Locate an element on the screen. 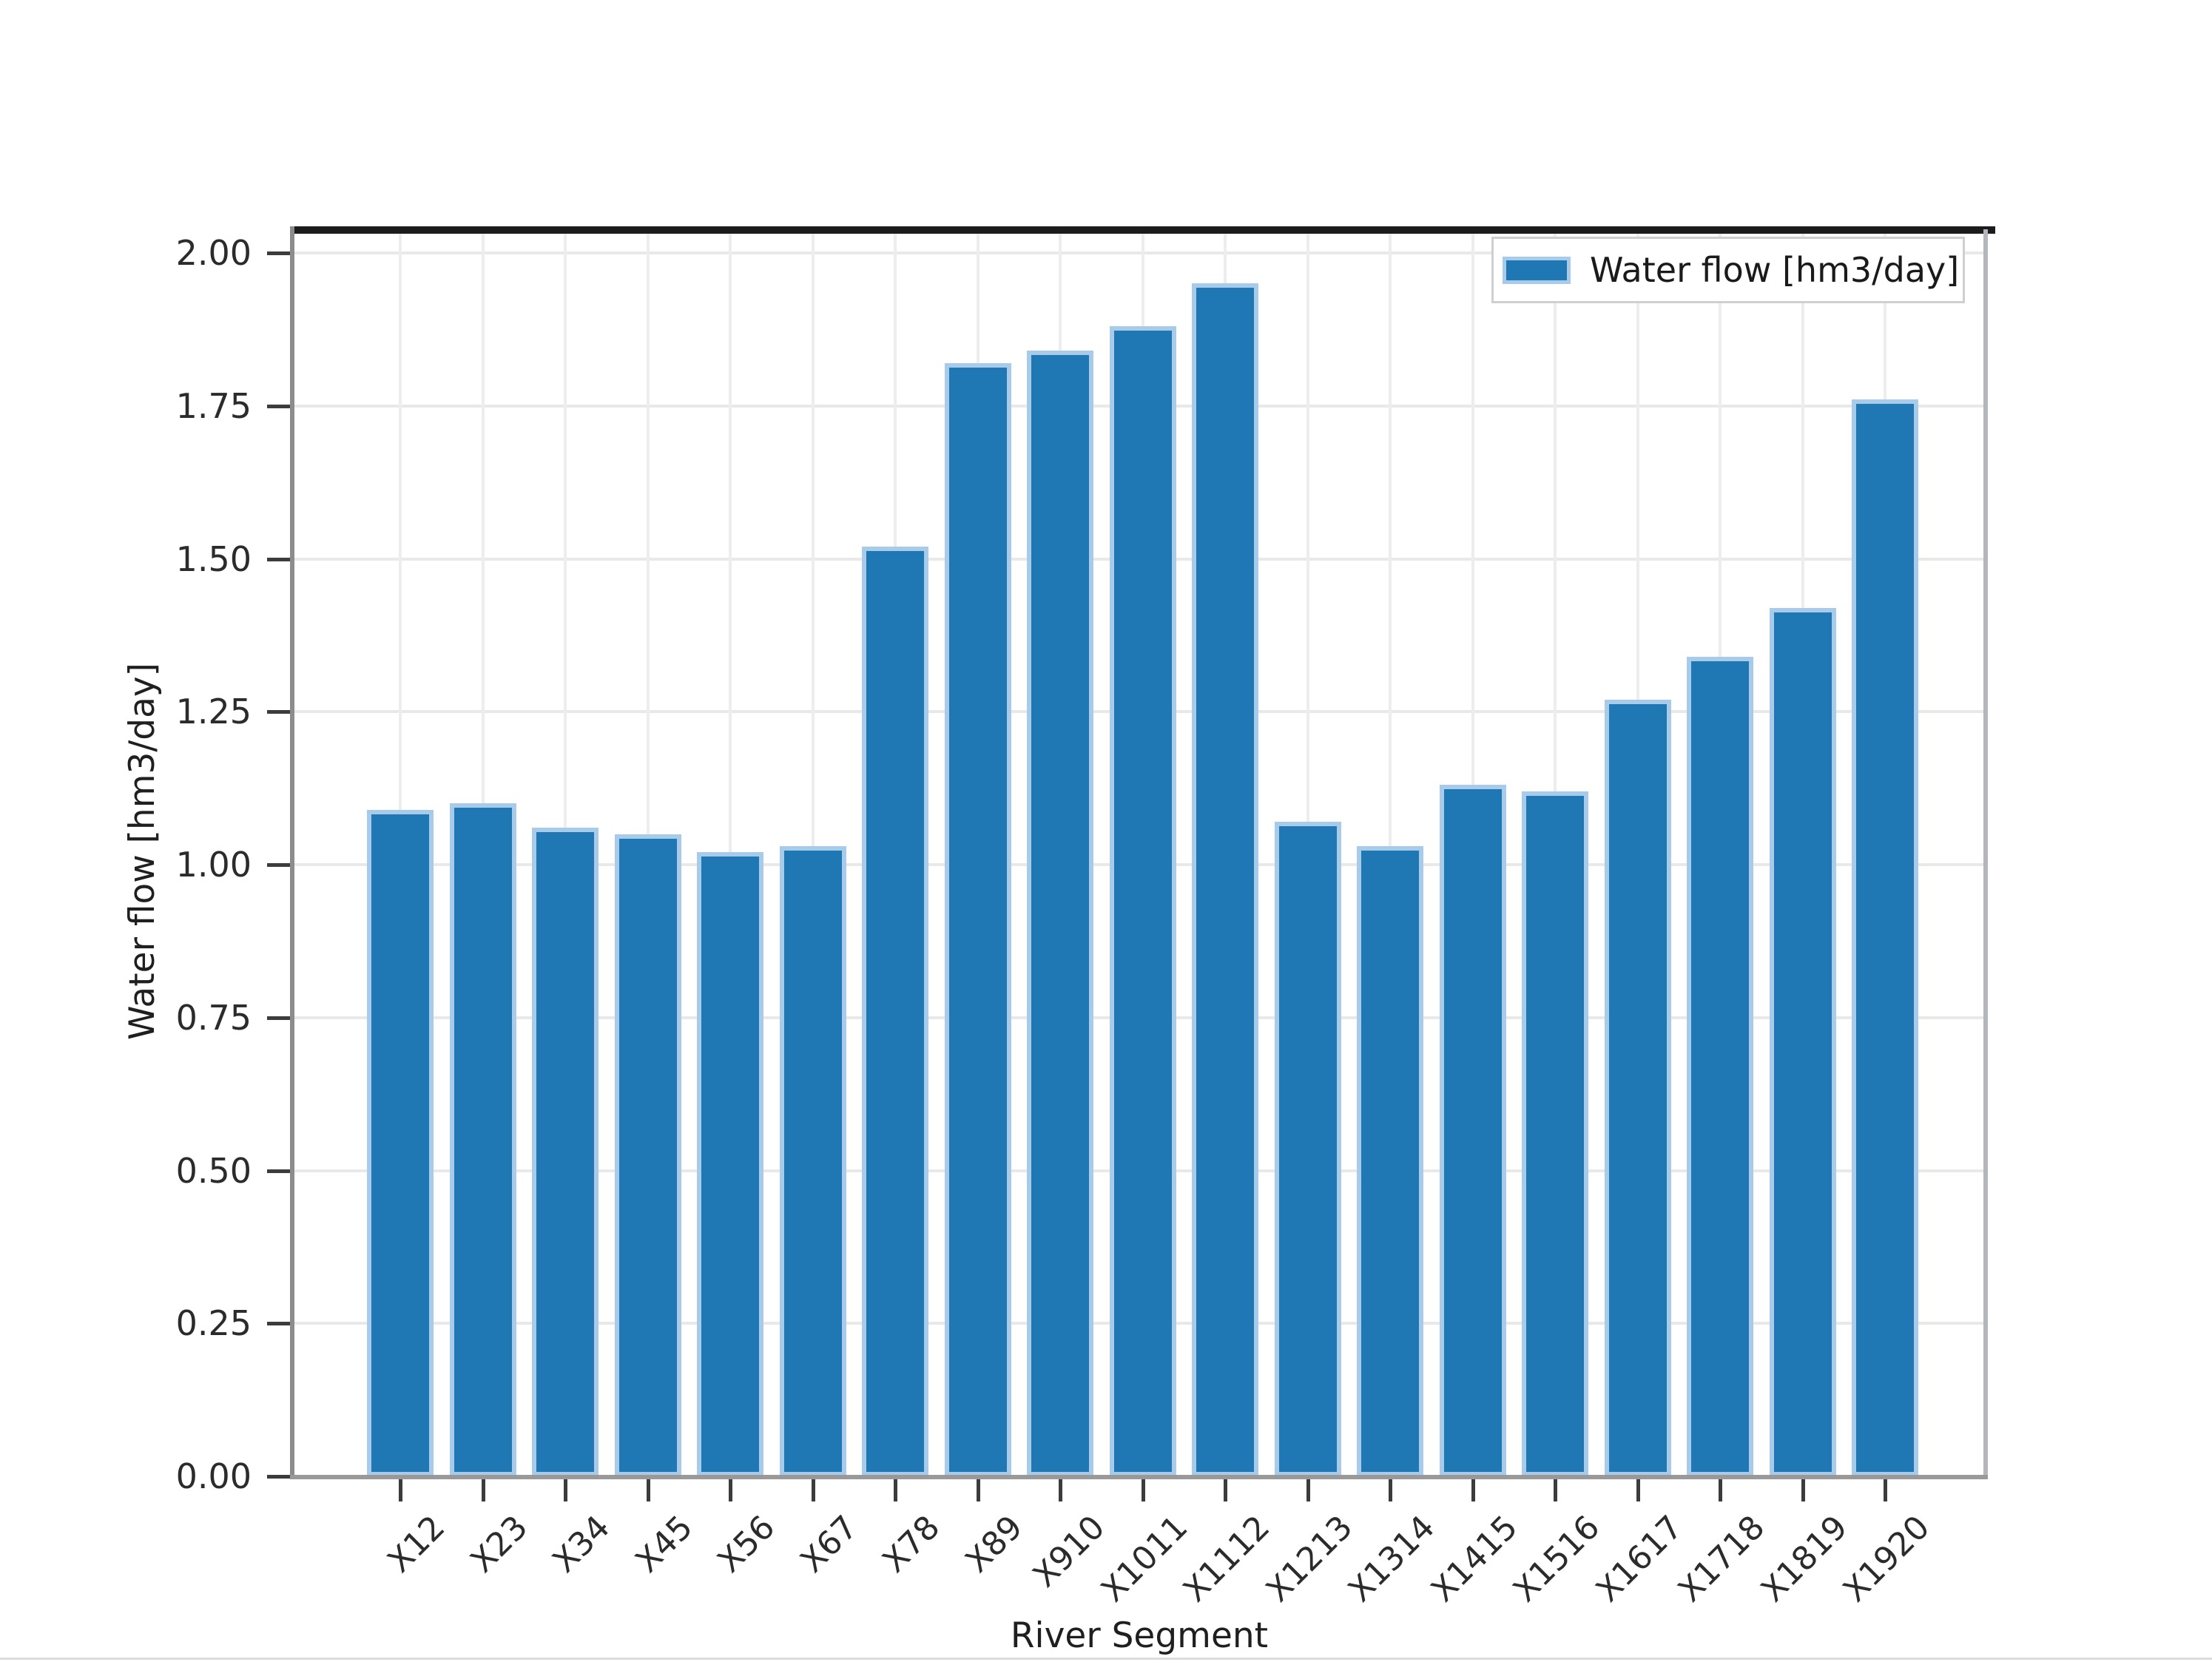 This screenshot has height=1679, width=2212. bar-X1617 is located at coordinates (1638, 1088).